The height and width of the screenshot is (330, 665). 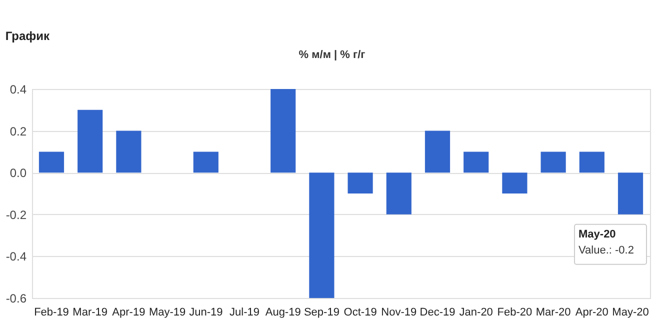 What do you see at coordinates (332, 55) in the screenshot?
I see `text: % м/м | % г/г` at bounding box center [332, 55].